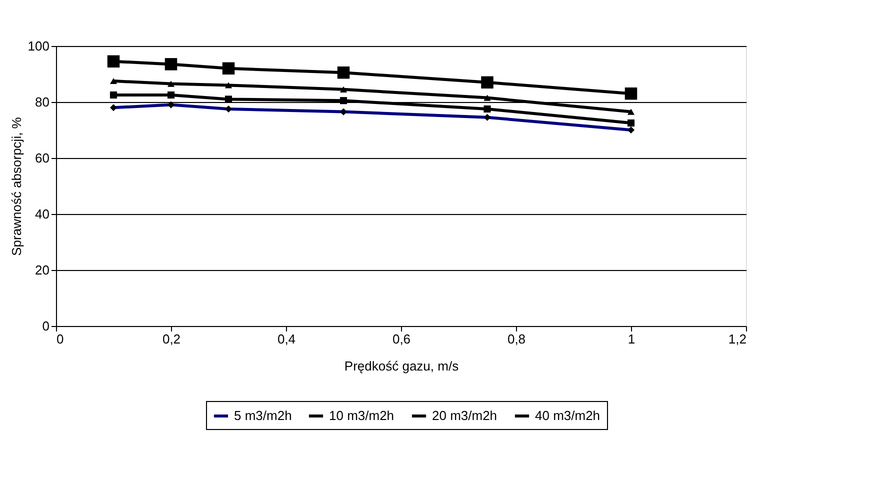  Describe the element at coordinates (567, 415) in the screenshot. I see `legend-label: 40 m3/m2h` at that location.